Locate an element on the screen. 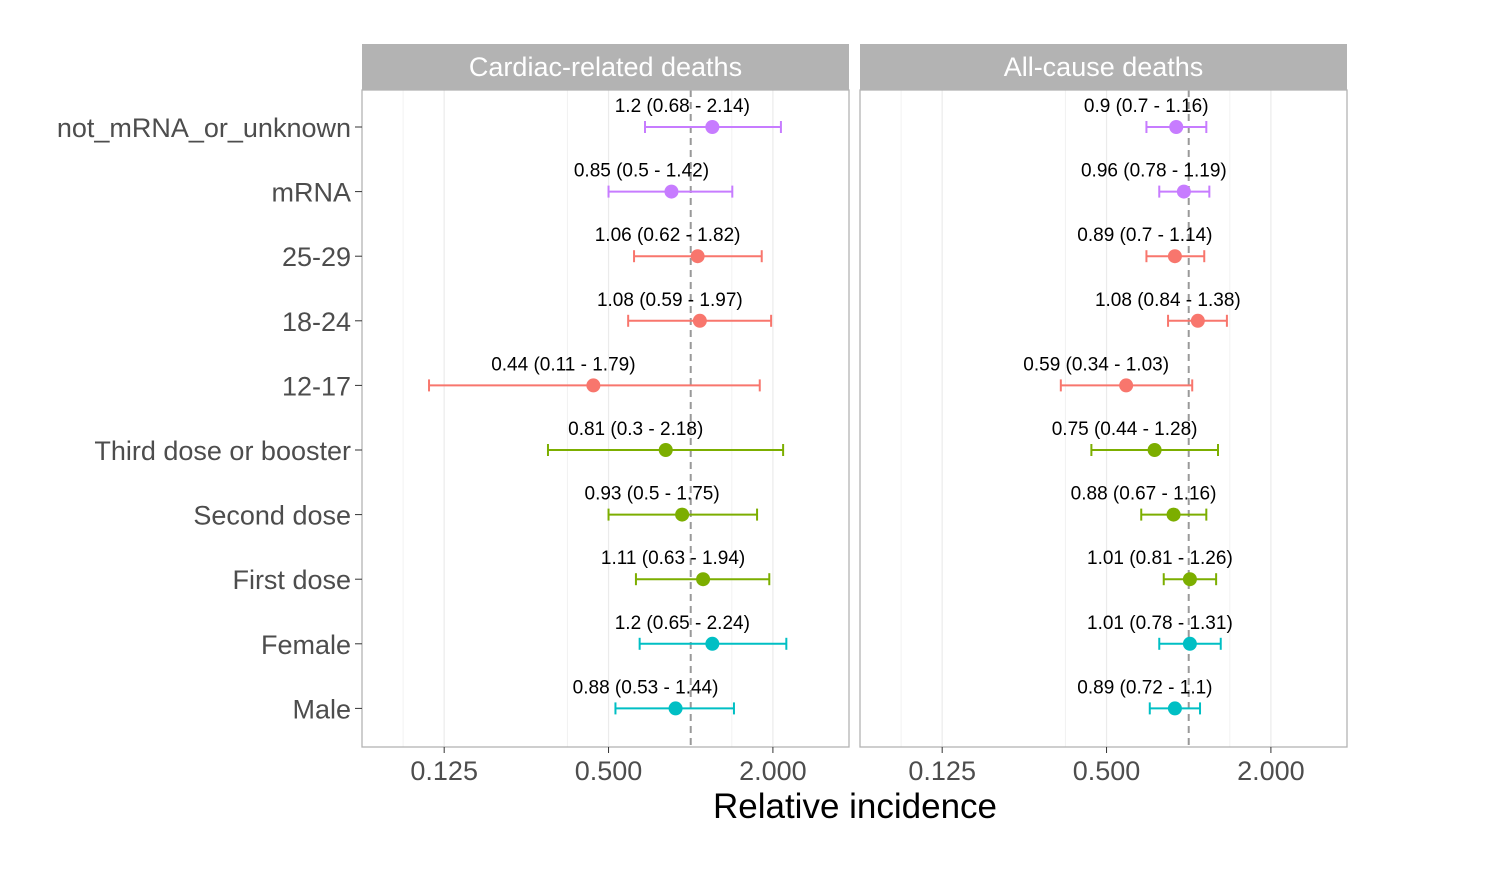 Image resolution: width=1502 pixels, height=876 pixels. ci-data-label: 0.9 (0.7 - 1.16) is located at coordinates (1146, 106).